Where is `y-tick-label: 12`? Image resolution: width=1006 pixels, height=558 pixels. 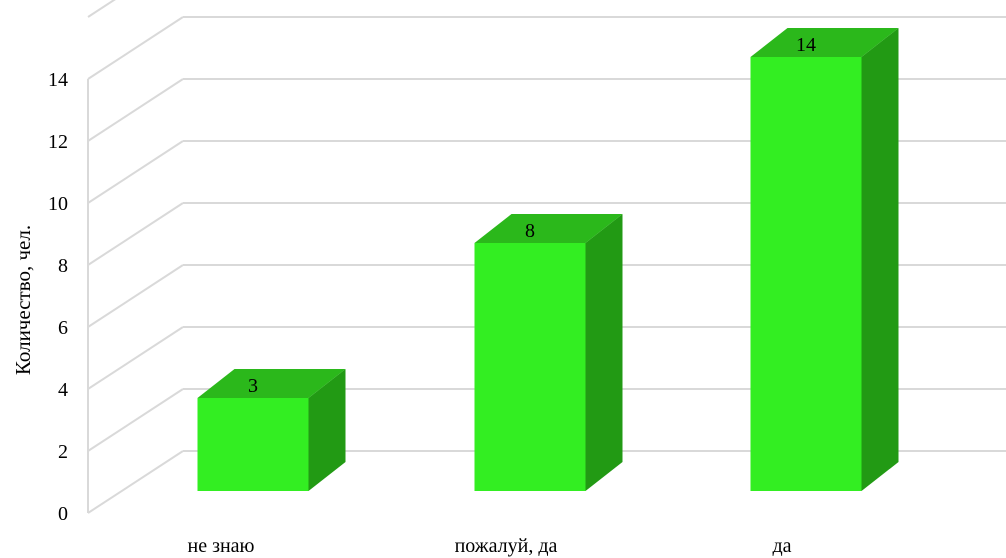
y-tick-label: 12 is located at coordinates (58, 142).